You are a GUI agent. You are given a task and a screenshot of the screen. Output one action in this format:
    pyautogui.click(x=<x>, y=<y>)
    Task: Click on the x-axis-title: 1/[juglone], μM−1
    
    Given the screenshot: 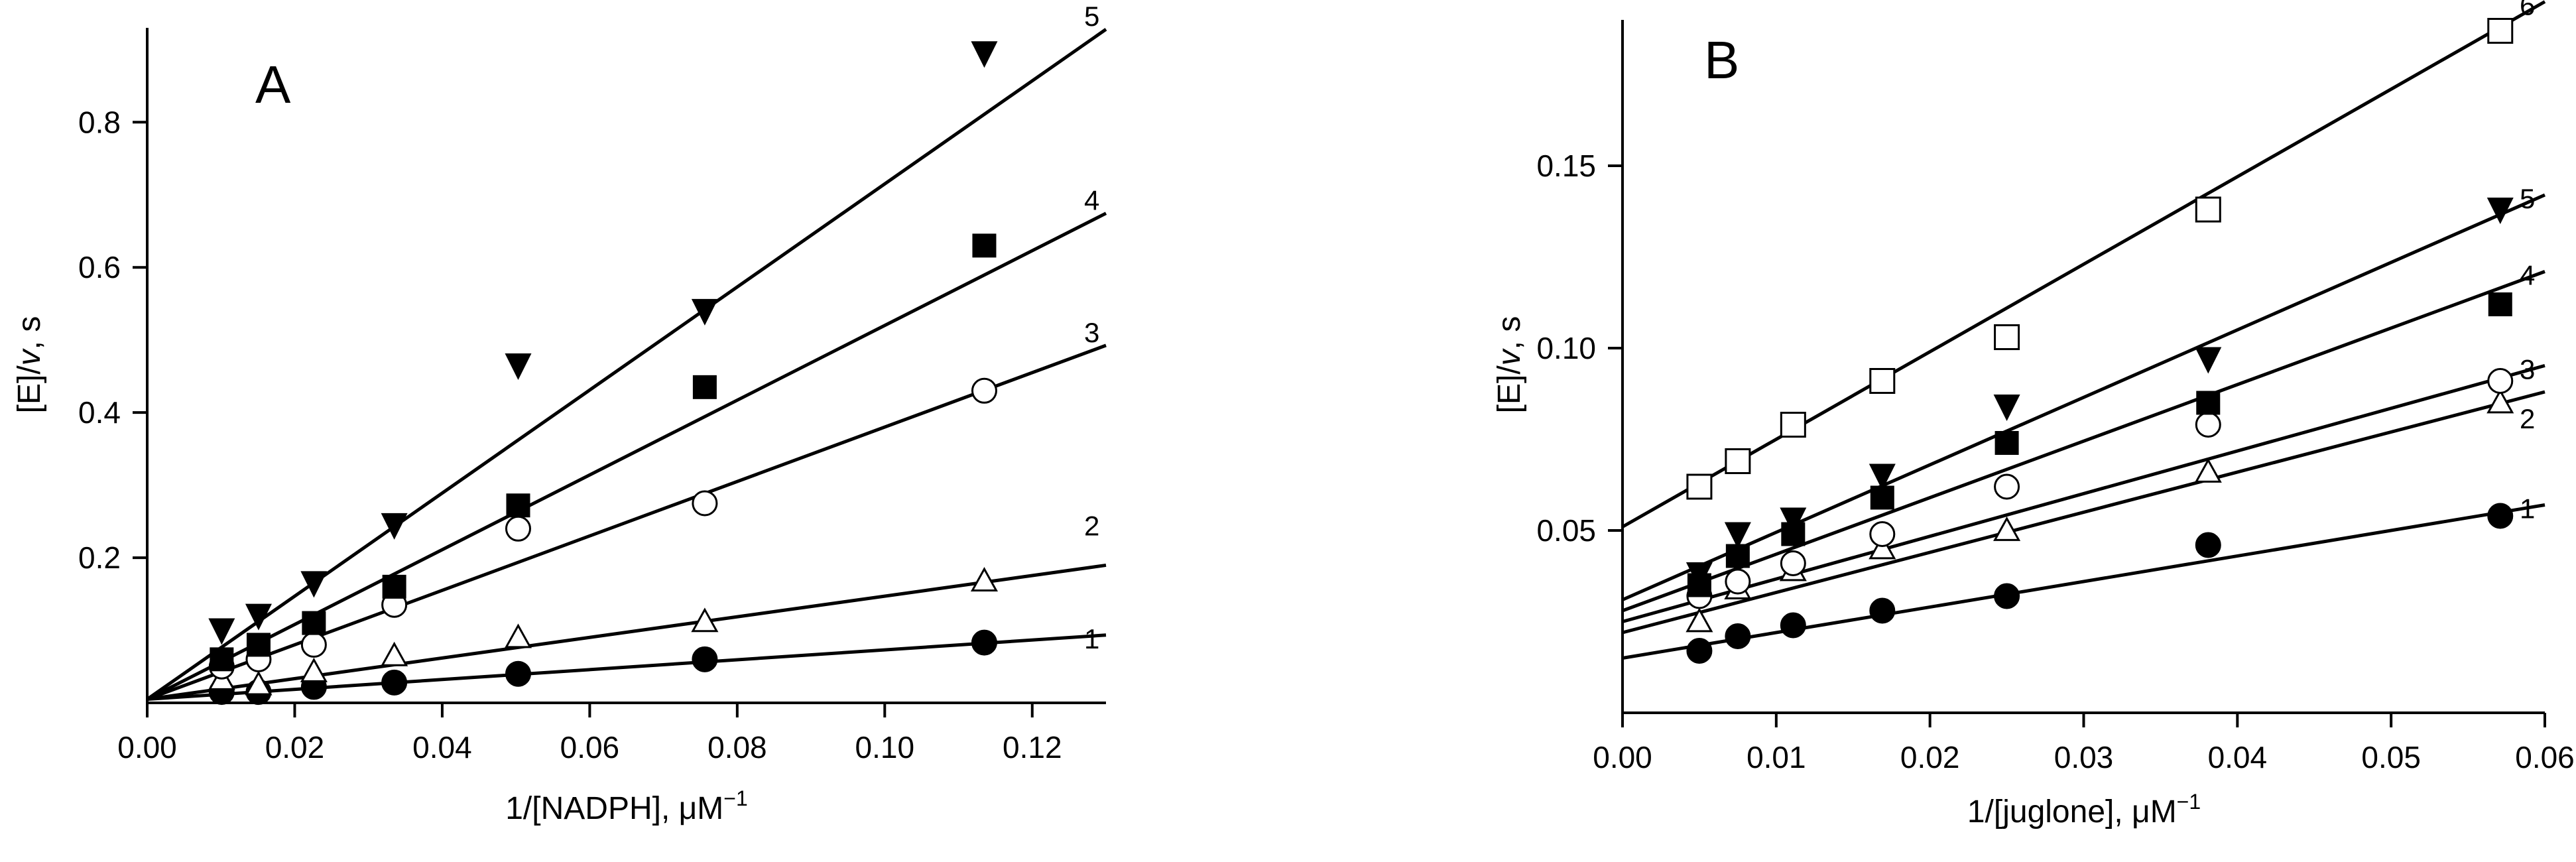 What is the action you would take?
    pyautogui.click(x=2084, y=810)
    